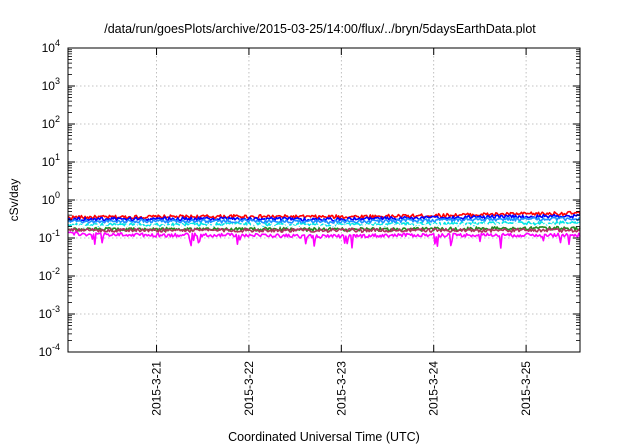 The height and width of the screenshot is (448, 640). I want to click on y-tick-label: 10⁻¹, so click(49, 236).